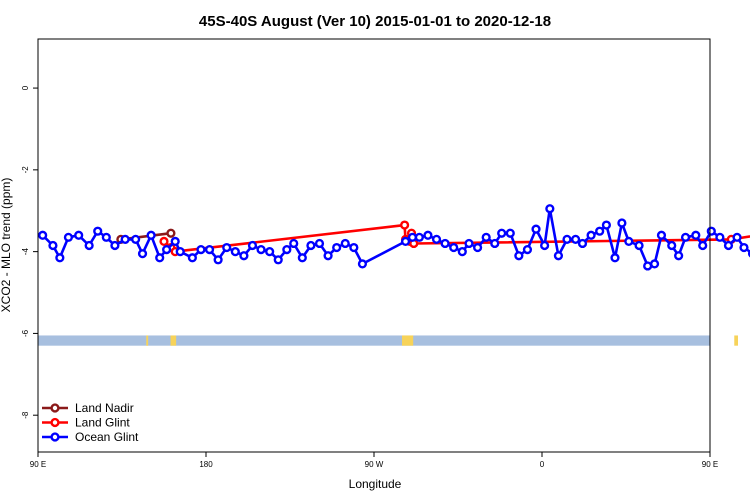 The width and height of the screenshot is (750, 500). What do you see at coordinates (6, 245) in the screenshot?
I see `y-axis-label: XCO2 - MLO trend (ppm)` at bounding box center [6, 245].